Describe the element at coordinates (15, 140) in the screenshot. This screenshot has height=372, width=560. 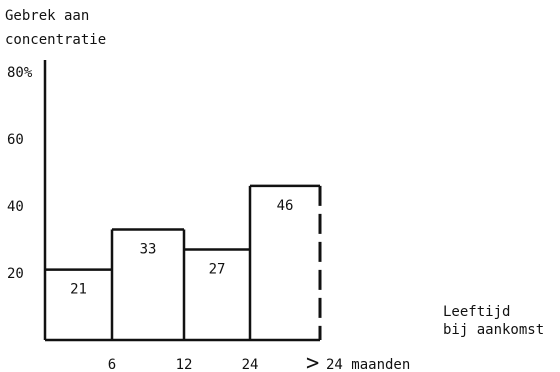
I see `y-tick-label: 60` at that location.